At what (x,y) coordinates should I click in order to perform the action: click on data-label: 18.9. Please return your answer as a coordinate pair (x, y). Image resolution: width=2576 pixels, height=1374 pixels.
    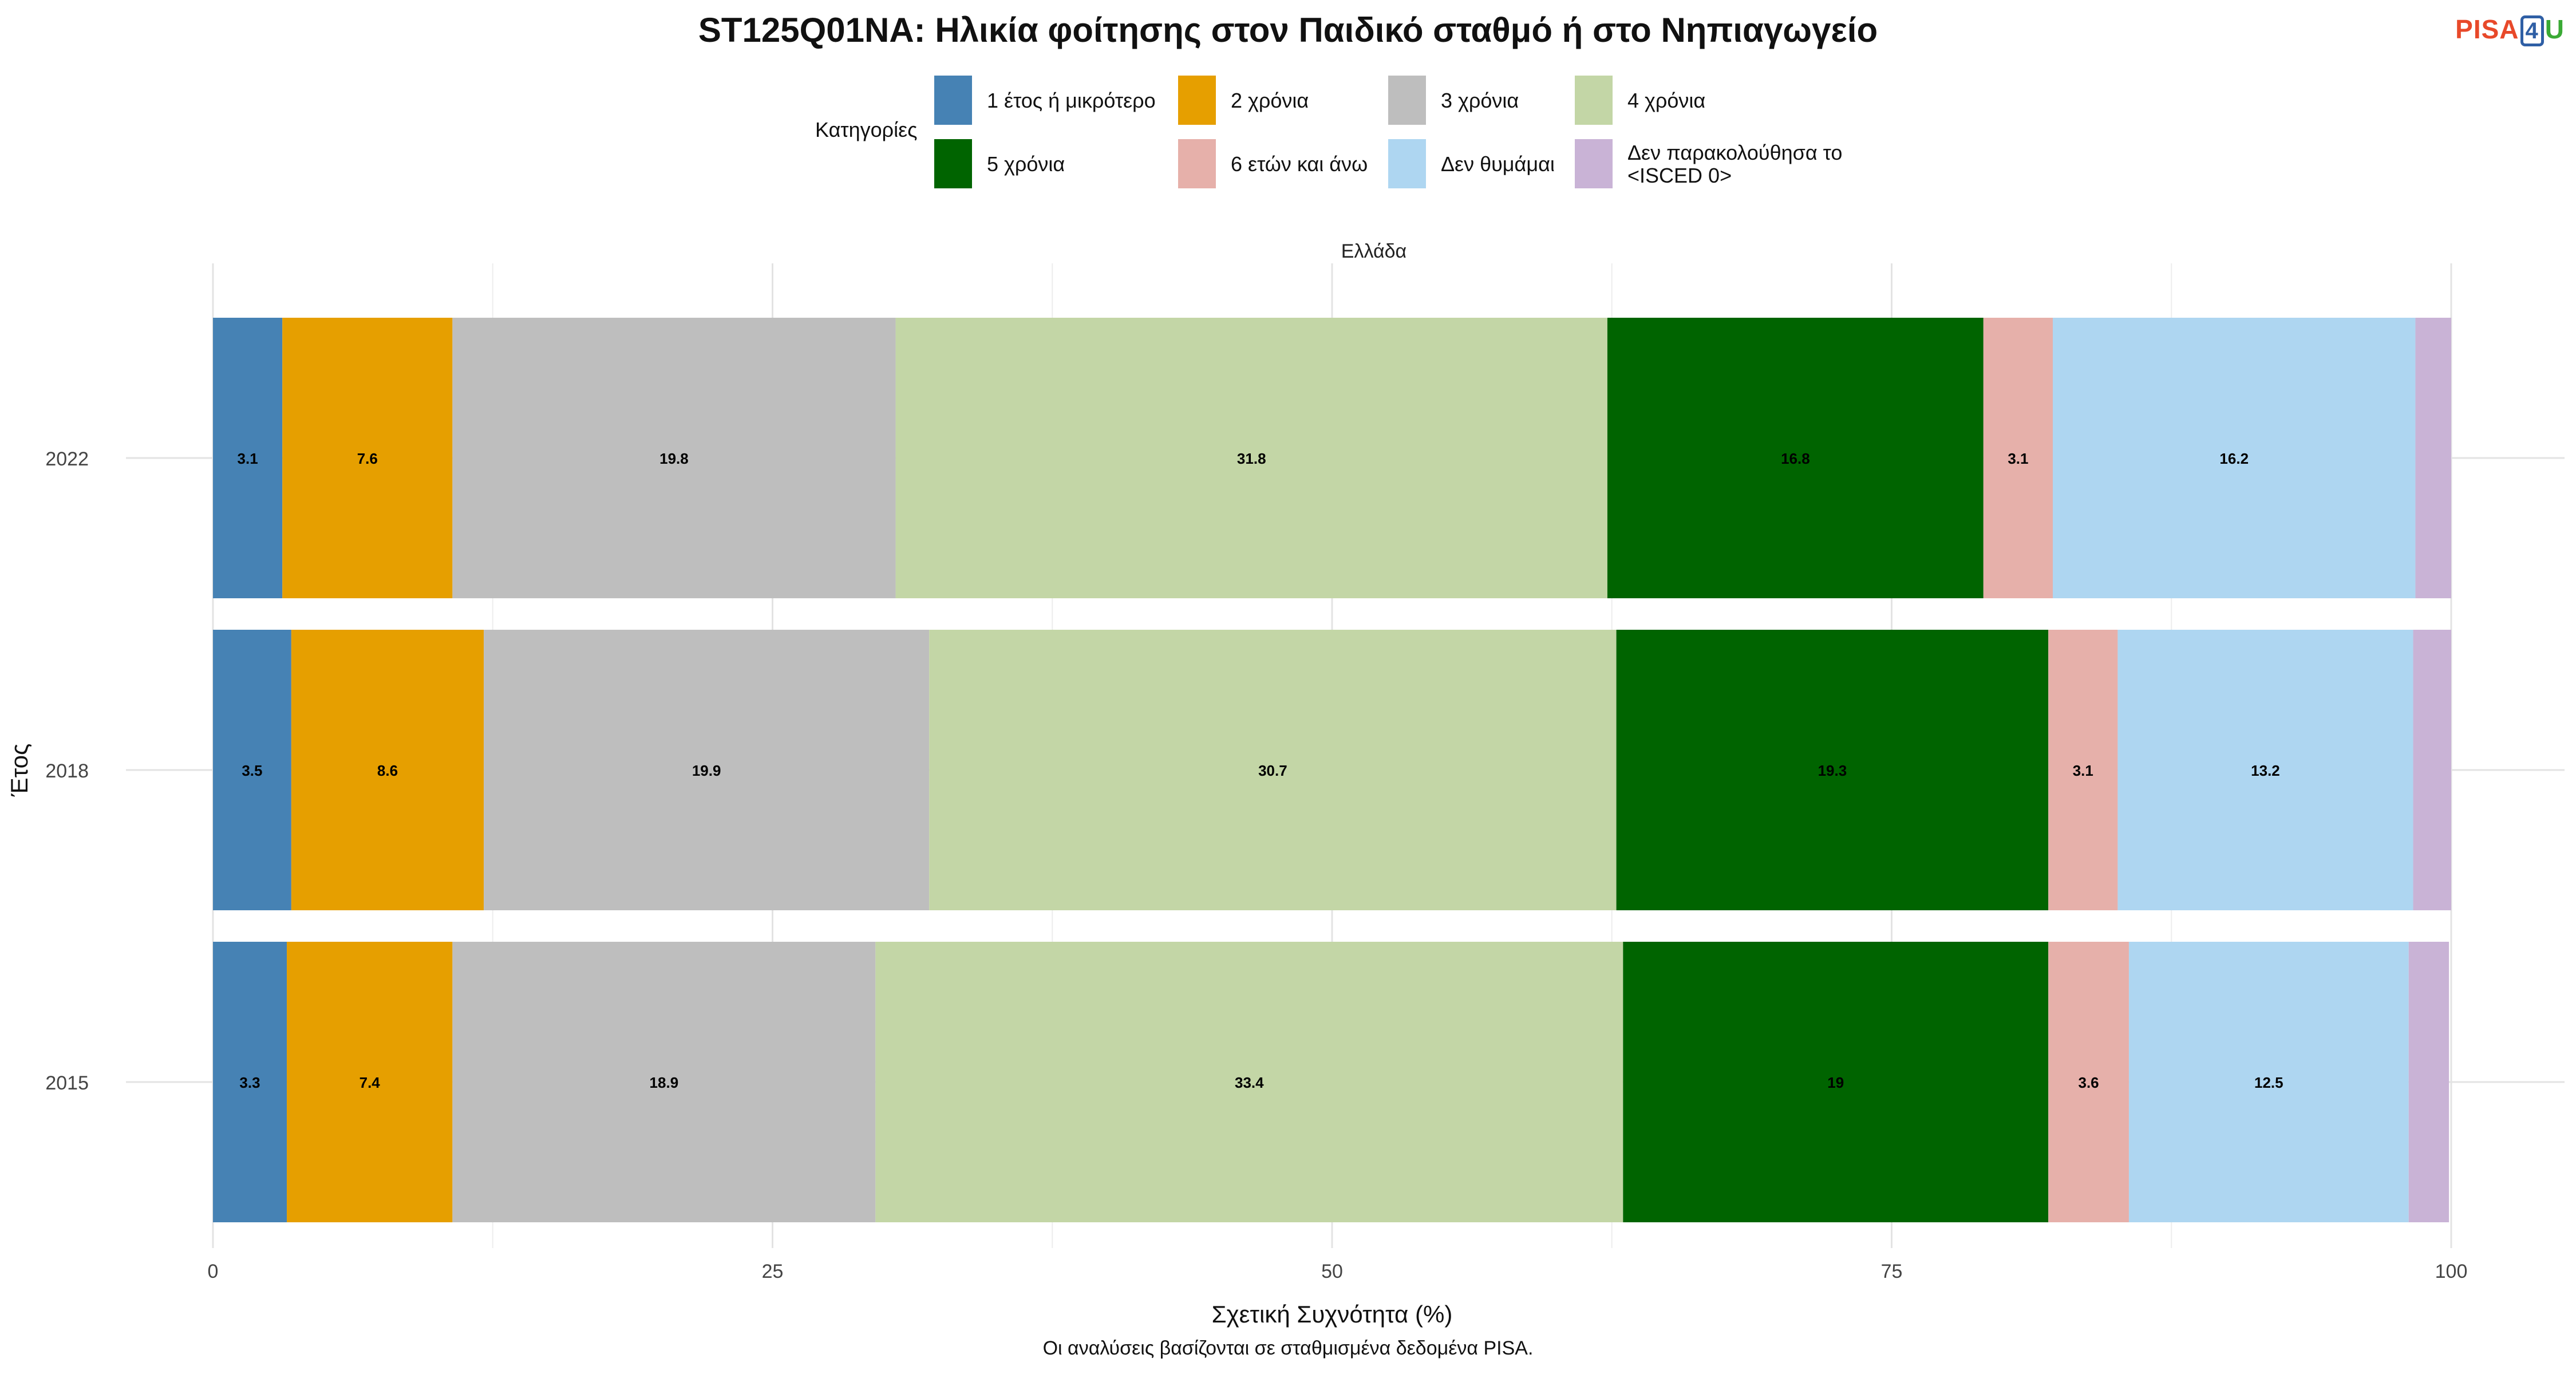
    Looking at the image, I should click on (664, 1082).